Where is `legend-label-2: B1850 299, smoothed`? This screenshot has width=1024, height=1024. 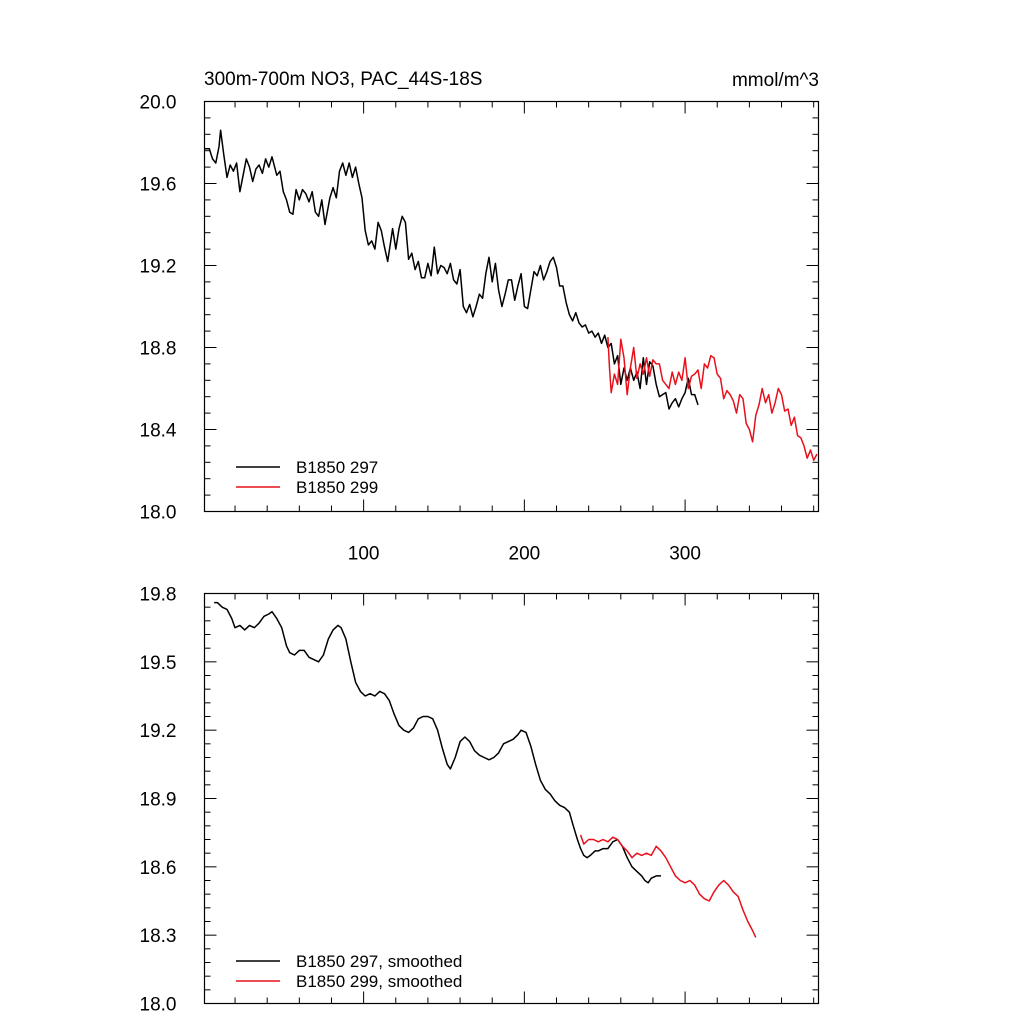 legend-label-2: B1850 299, smoothed is located at coordinates (379, 981).